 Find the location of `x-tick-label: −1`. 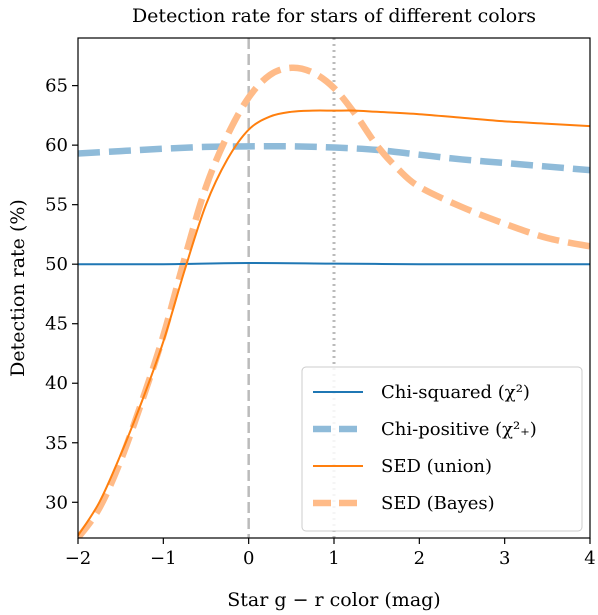

x-tick-label: −1 is located at coordinates (163, 558).